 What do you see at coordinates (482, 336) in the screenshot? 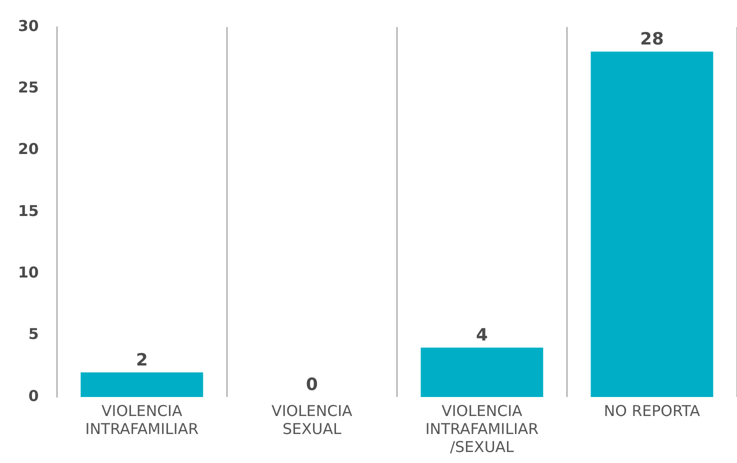
I see `data-label: 4` at bounding box center [482, 336].